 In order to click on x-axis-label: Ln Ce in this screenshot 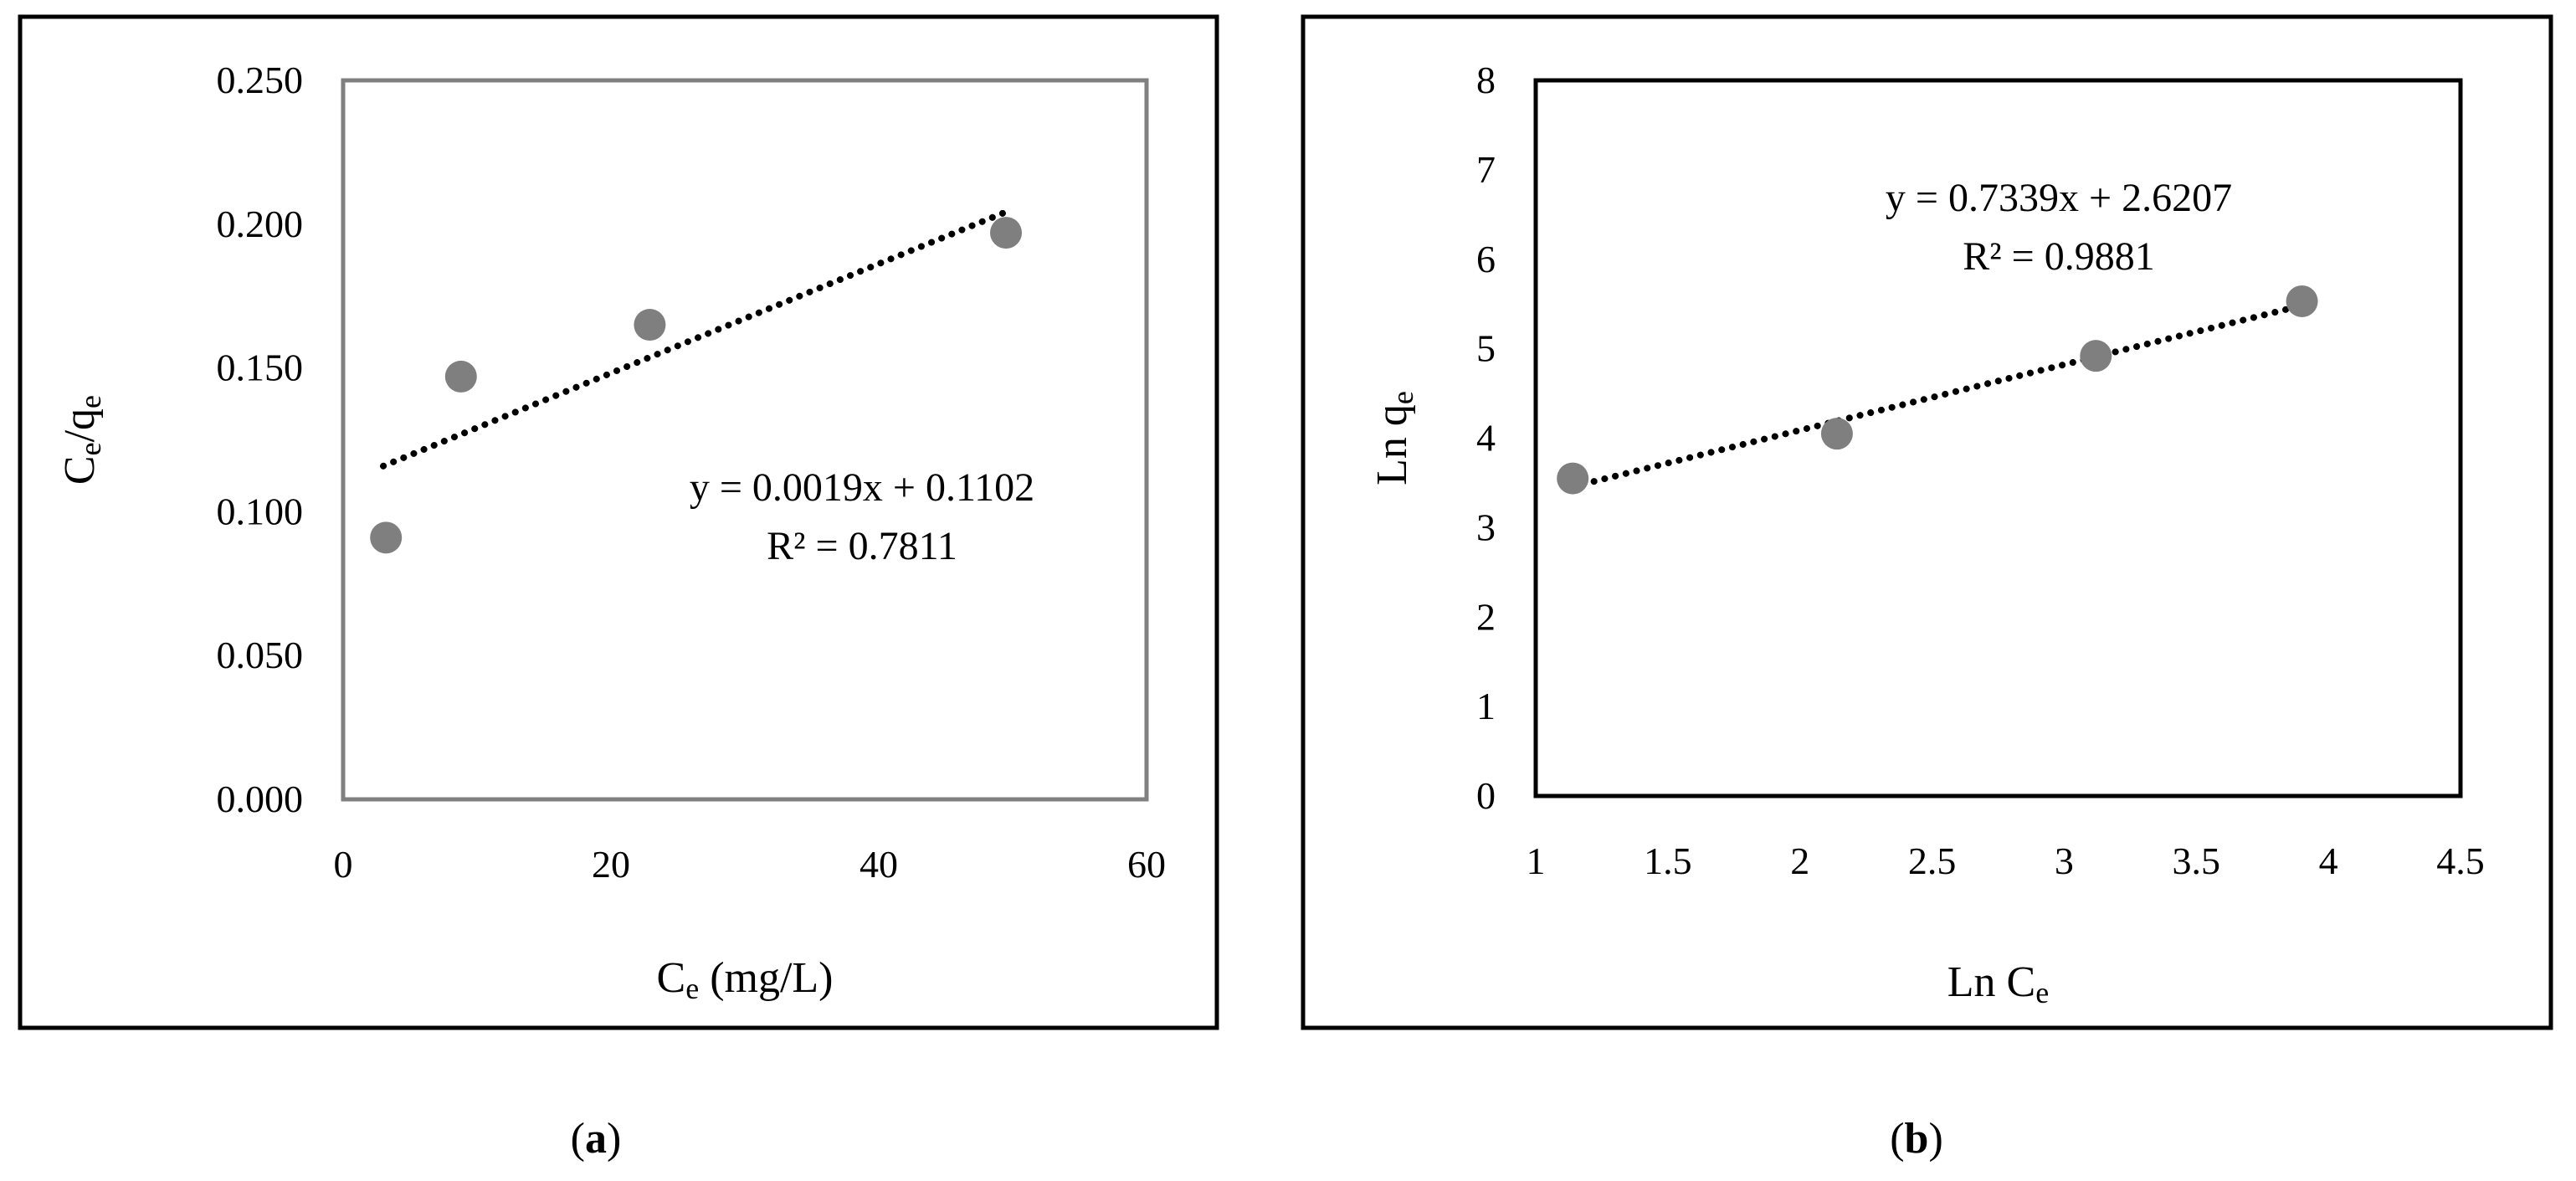, I will do `click(1998, 983)`.